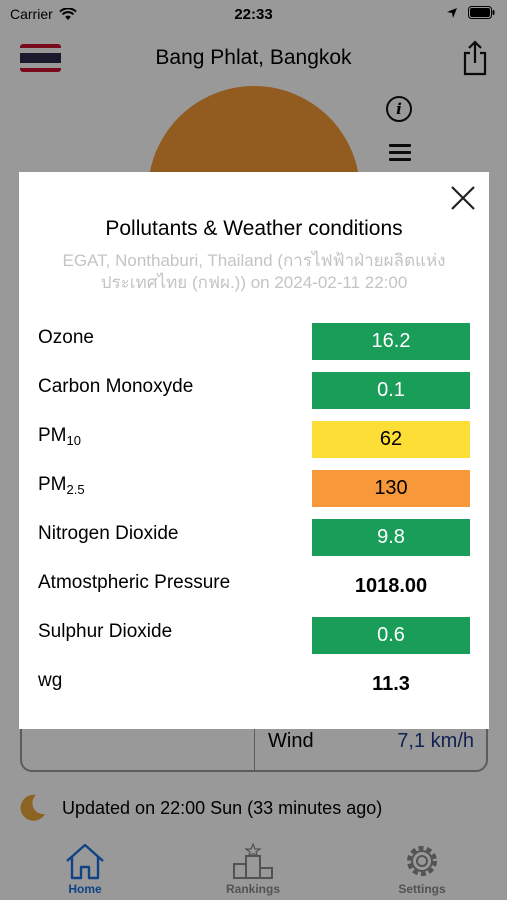  What do you see at coordinates (66, 337) in the screenshot?
I see `pollutant-label: Ozone` at bounding box center [66, 337].